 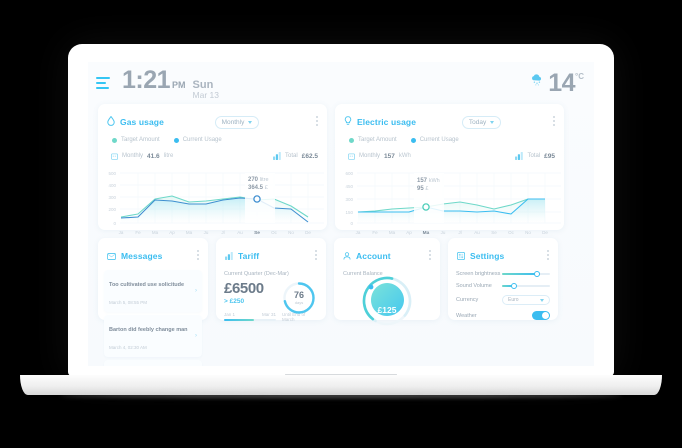 What do you see at coordinates (212, 204) in the screenshot?
I see `gas-chart: 500 400 300 200 0` at bounding box center [212, 204].